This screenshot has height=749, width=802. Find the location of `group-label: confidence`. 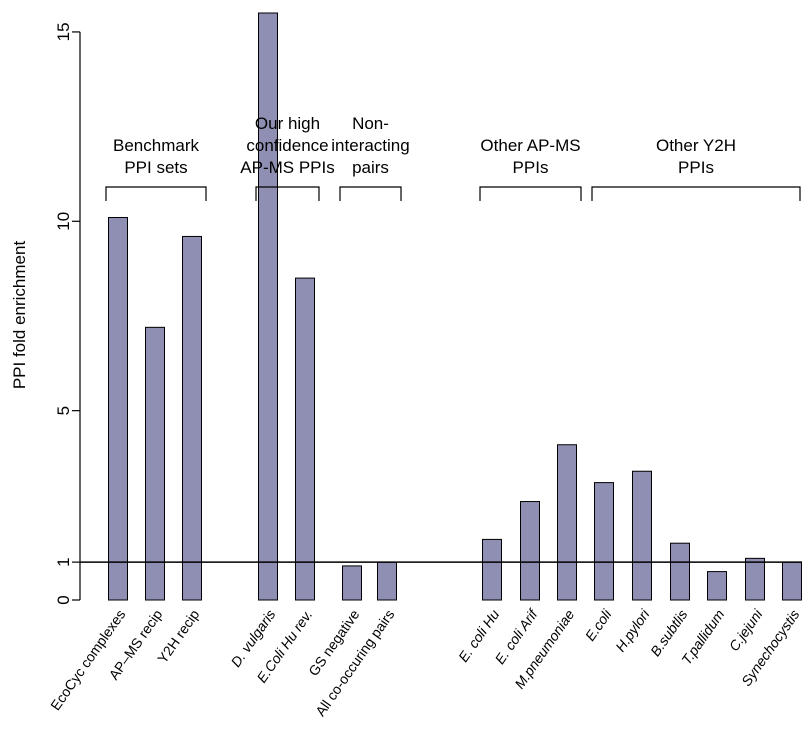

group-label: confidence is located at coordinates (287, 145).